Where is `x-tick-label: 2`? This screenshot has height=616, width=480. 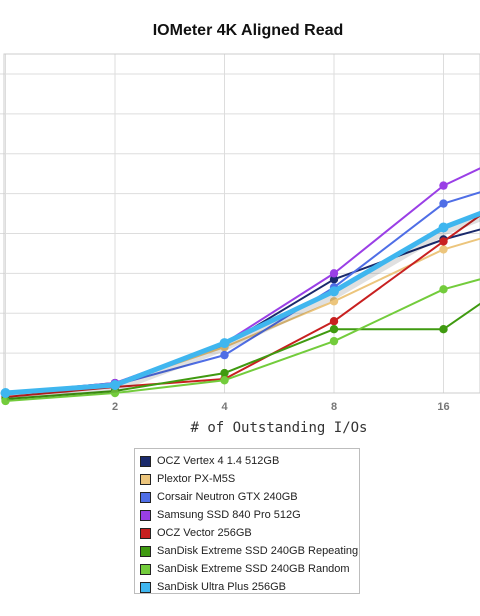
x-tick-label: 2 is located at coordinates (115, 407).